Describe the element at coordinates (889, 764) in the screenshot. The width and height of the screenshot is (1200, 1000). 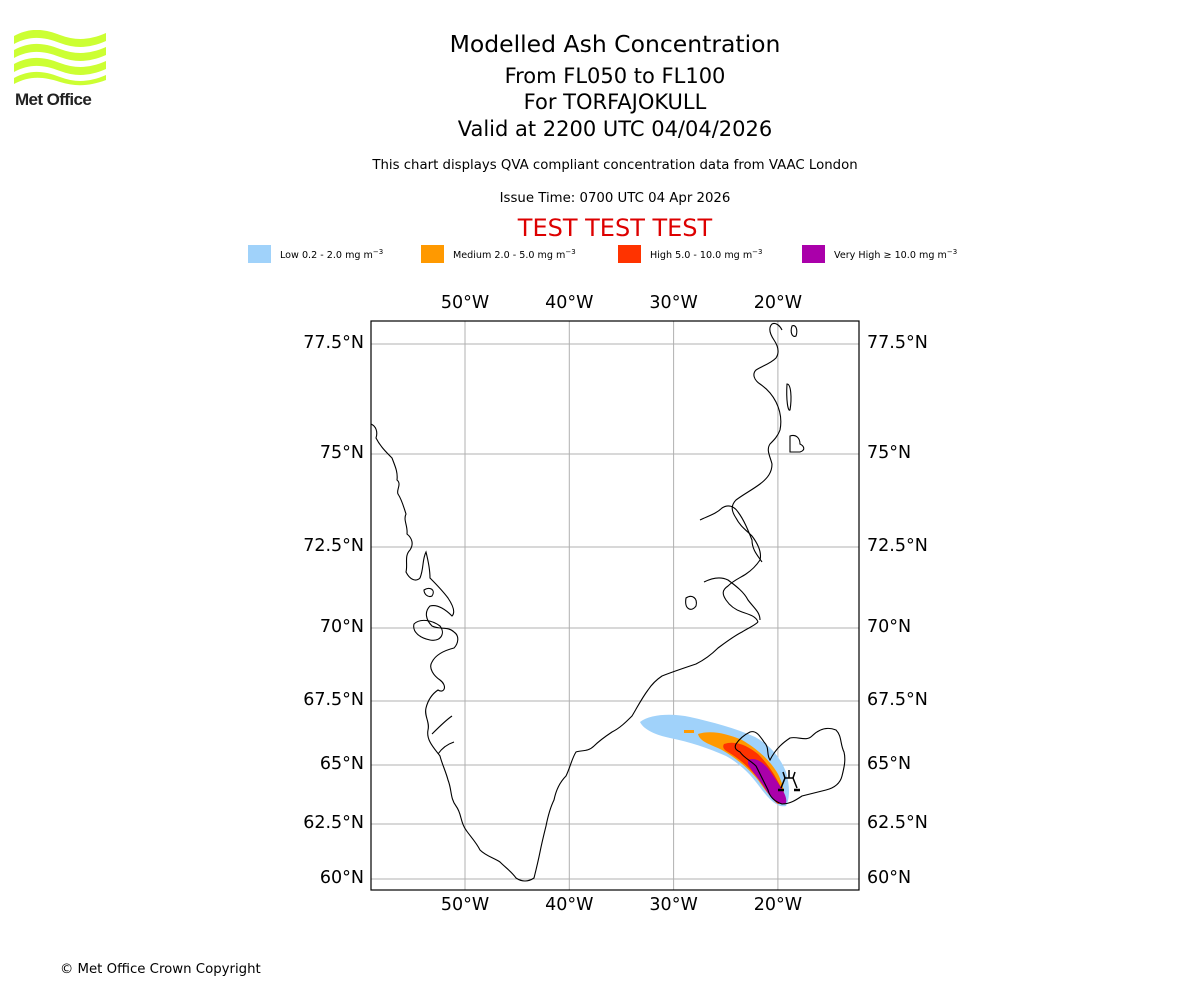
I see `lat-tick-label-right: 65°N` at that location.